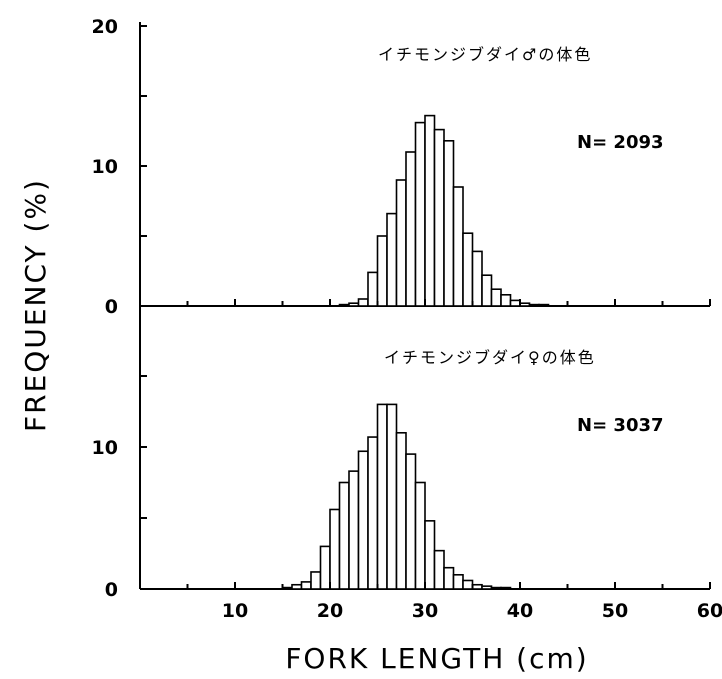 The image size is (722, 679). What do you see at coordinates (105, 167) in the screenshot?
I see `male-y-tick-label: 10` at bounding box center [105, 167].